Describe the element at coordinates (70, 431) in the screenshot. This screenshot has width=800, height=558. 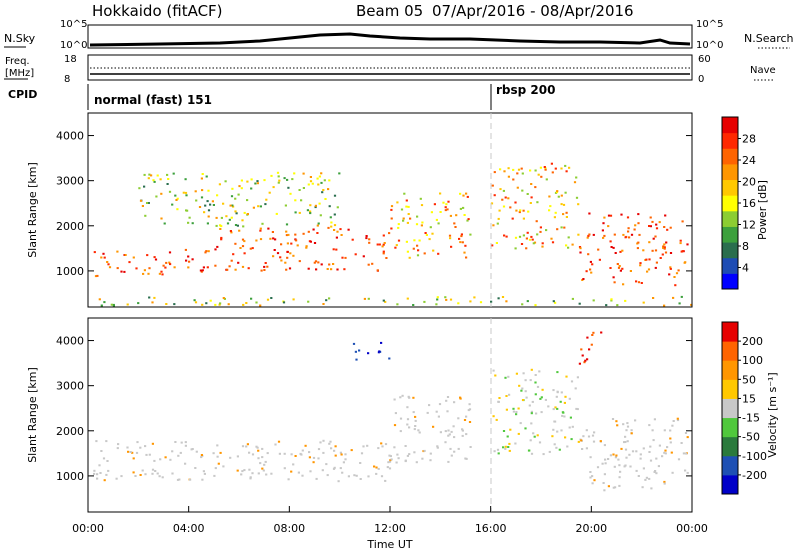
I see `y-tick-label: 2000` at that location.